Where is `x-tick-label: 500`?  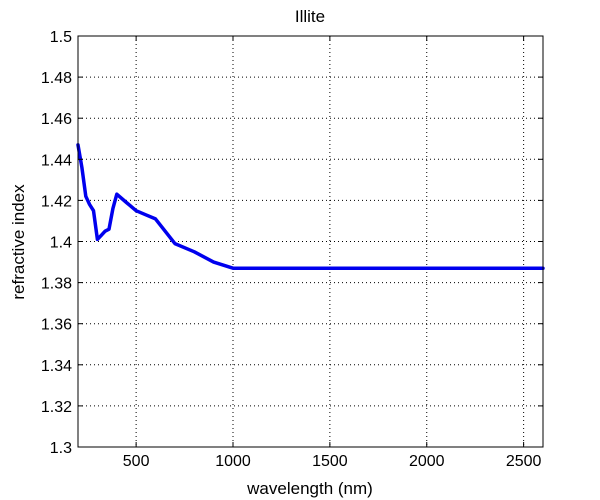
x-tick-label: 500 is located at coordinates (136, 461).